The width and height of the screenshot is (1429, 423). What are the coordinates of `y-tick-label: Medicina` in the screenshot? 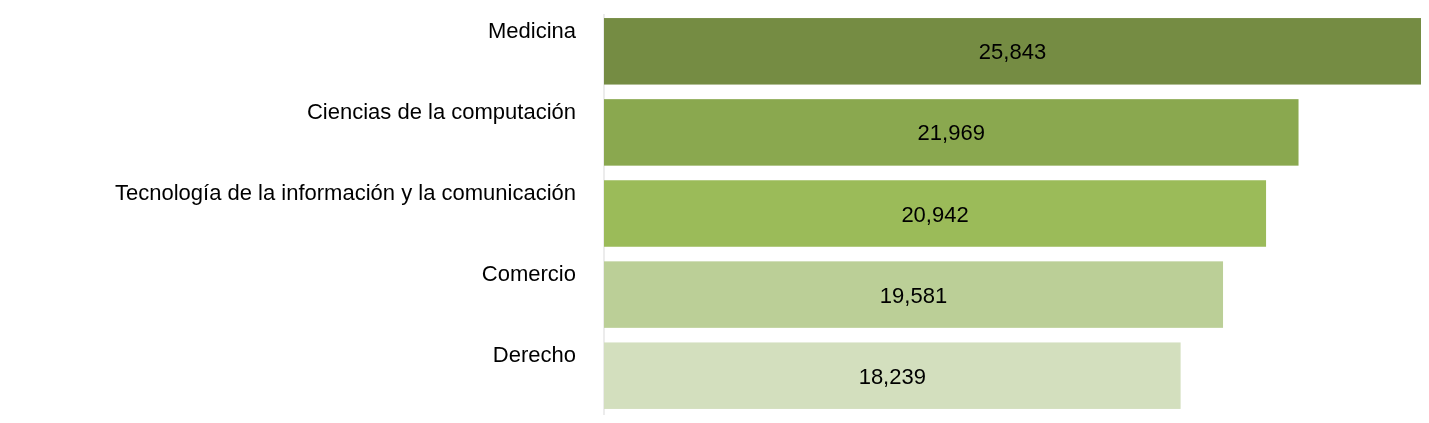 It's located at (532, 31).